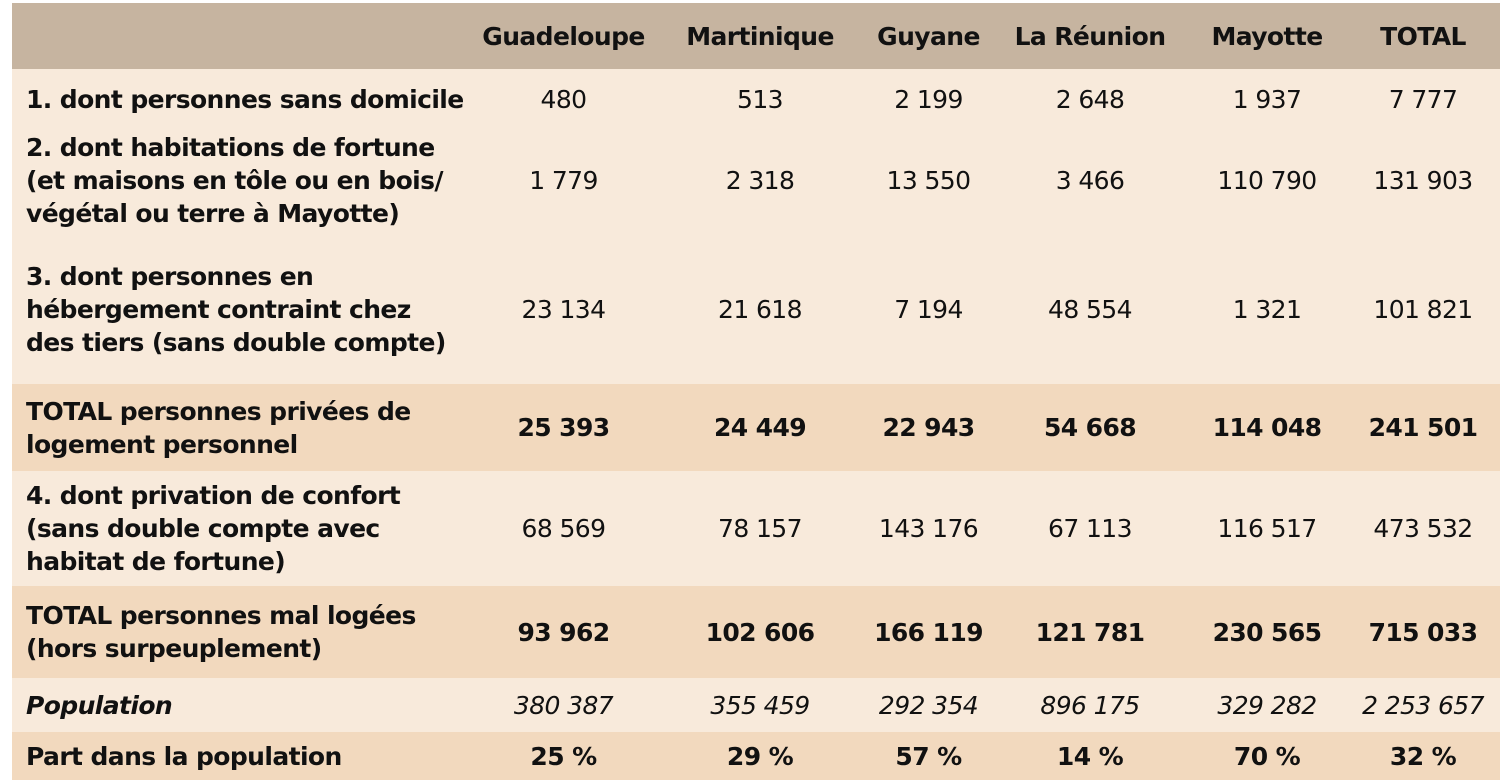  What do you see at coordinates (563, 756) in the screenshot?
I see `cell-guadeloupe: 25 %` at bounding box center [563, 756].